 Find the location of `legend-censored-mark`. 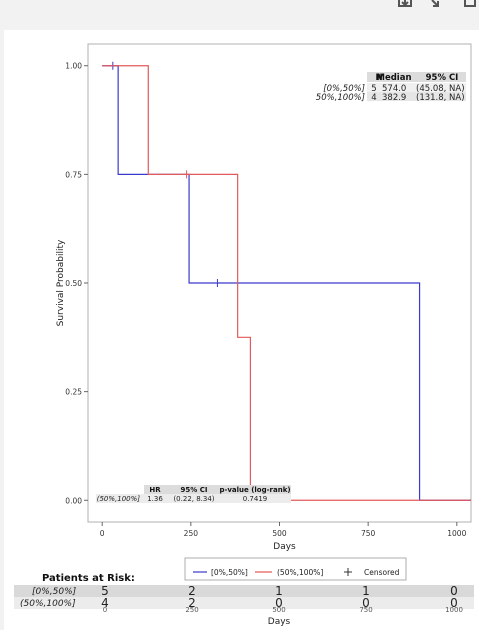

legend-censored-mark is located at coordinates (348, 572).